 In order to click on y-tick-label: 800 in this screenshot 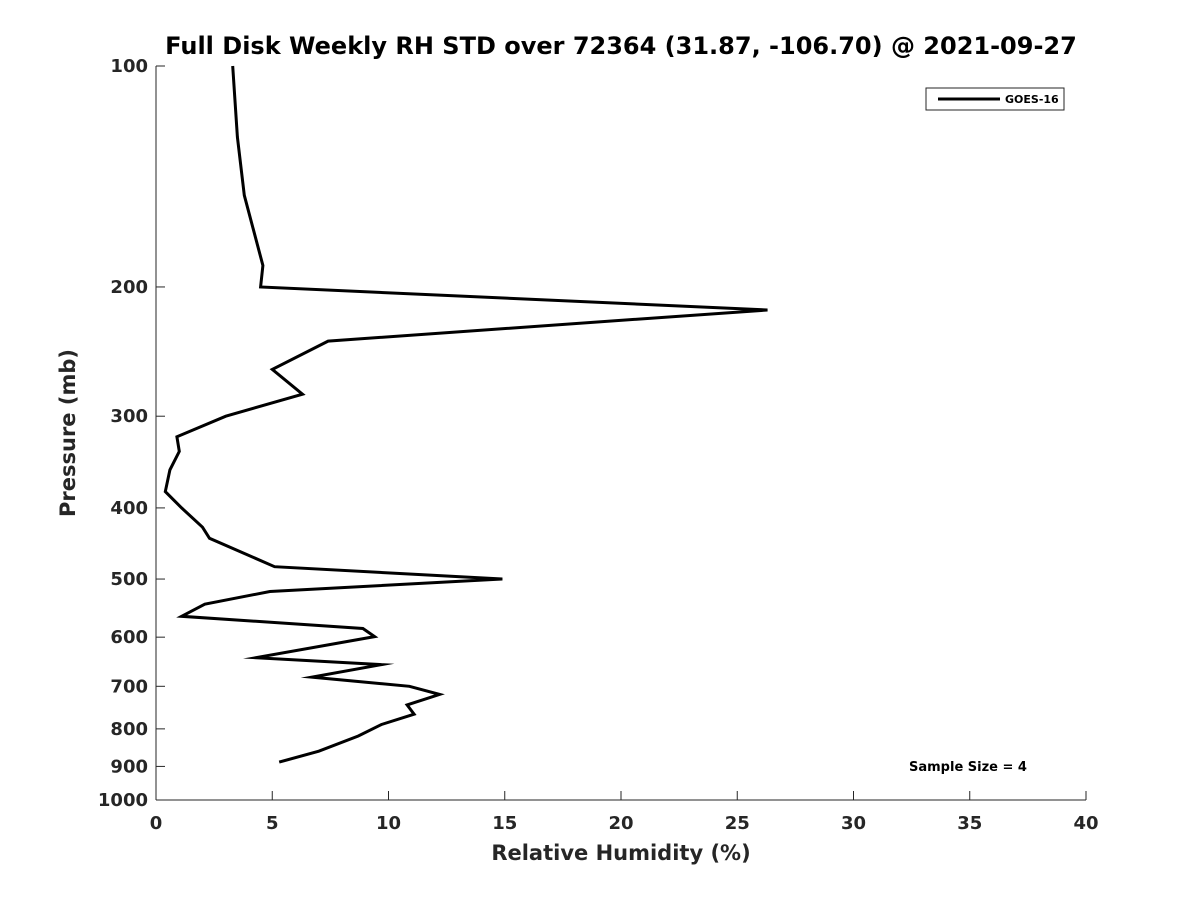, I will do `click(129, 729)`.